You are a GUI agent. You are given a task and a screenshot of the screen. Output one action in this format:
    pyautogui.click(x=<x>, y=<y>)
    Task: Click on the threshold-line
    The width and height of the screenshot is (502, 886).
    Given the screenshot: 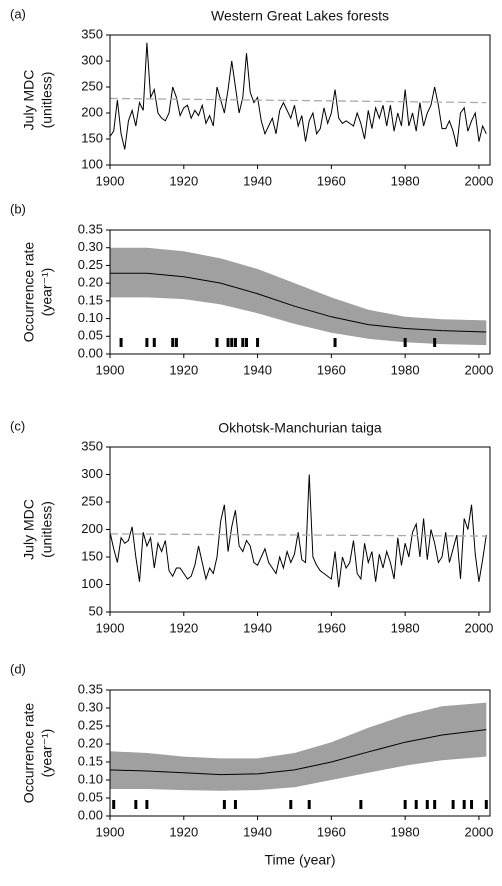 What is the action you would take?
    pyautogui.click(x=298, y=535)
    